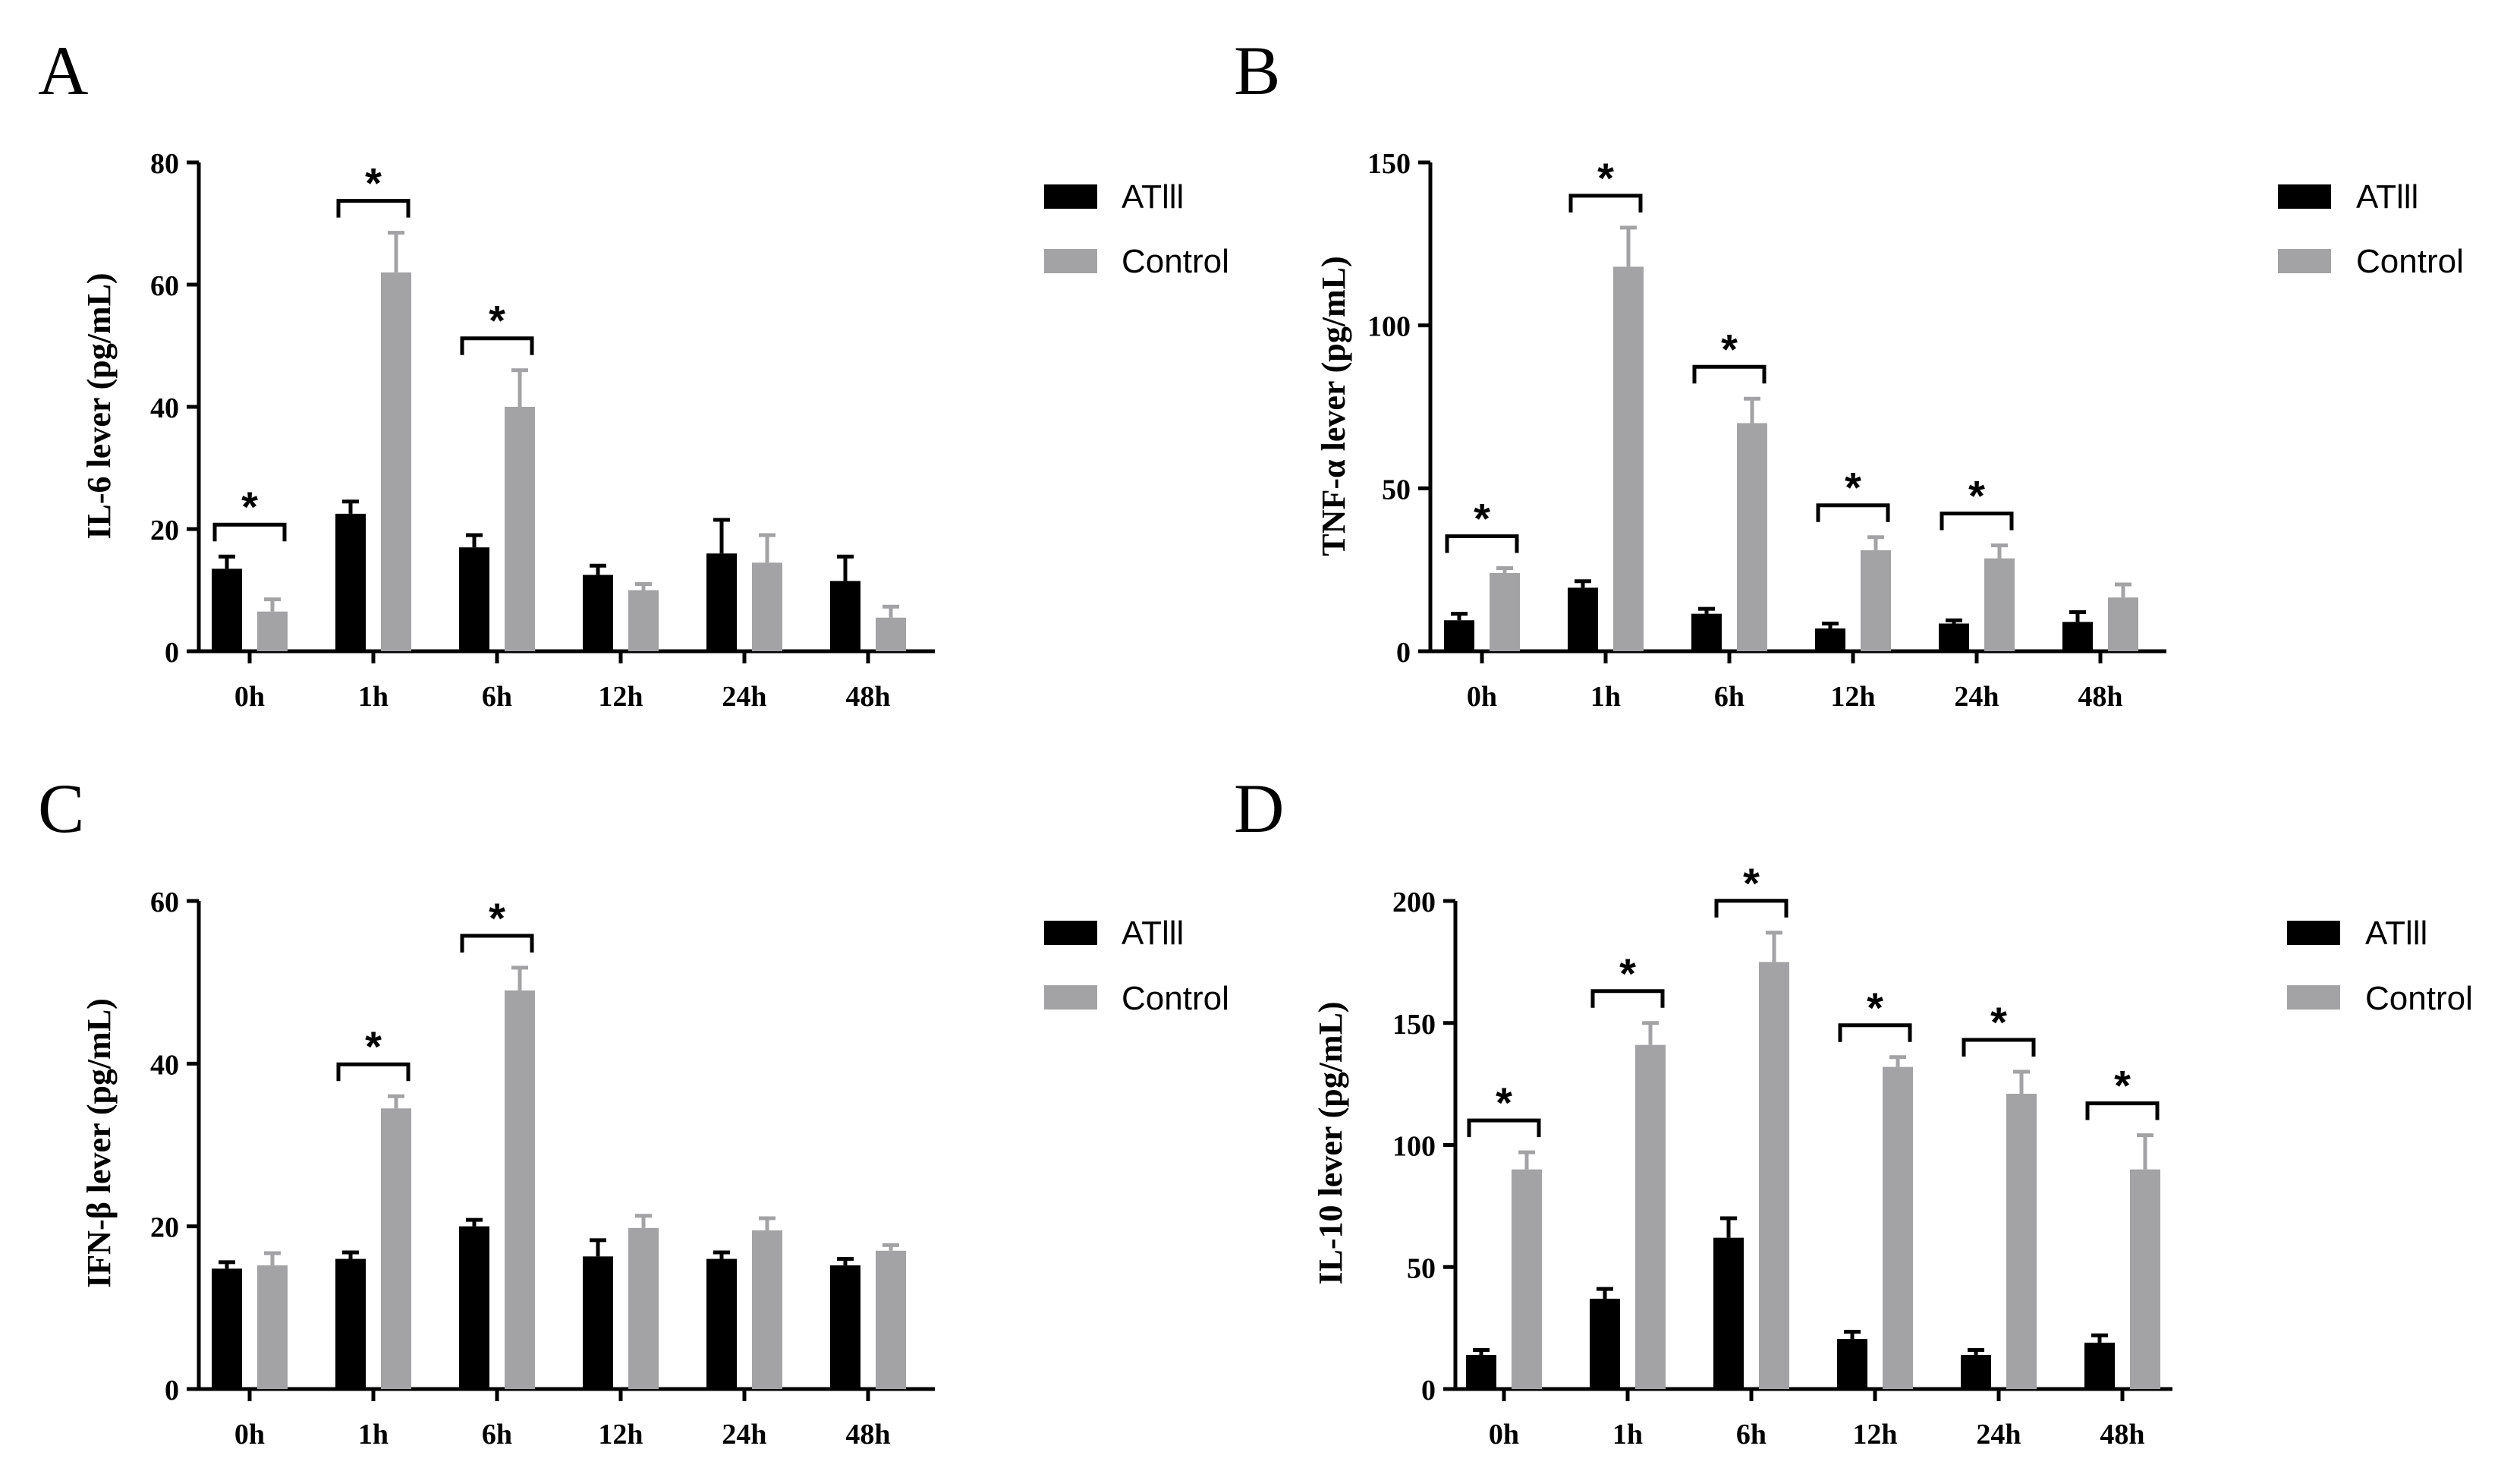 Image resolution: width=2520 pixels, height=1471 pixels. I want to click on panel-letter: C, so click(61, 808).